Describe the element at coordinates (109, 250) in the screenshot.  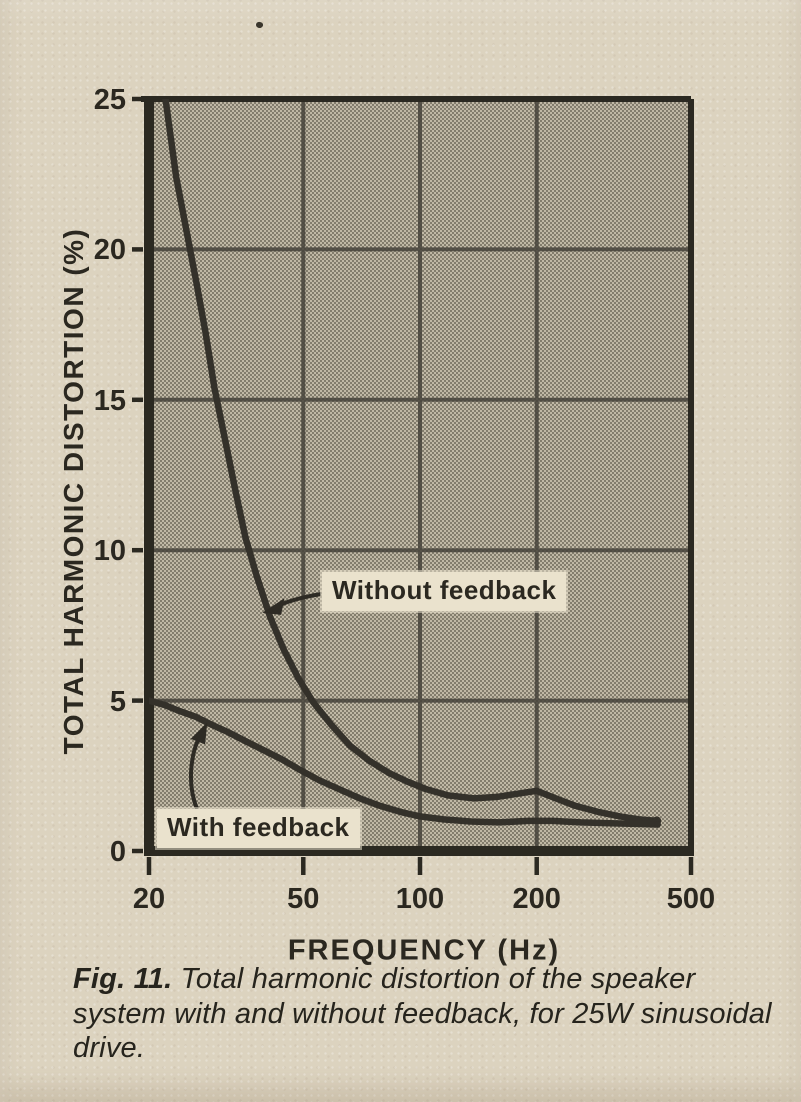
I see `y-tick-label-20: 20` at that location.